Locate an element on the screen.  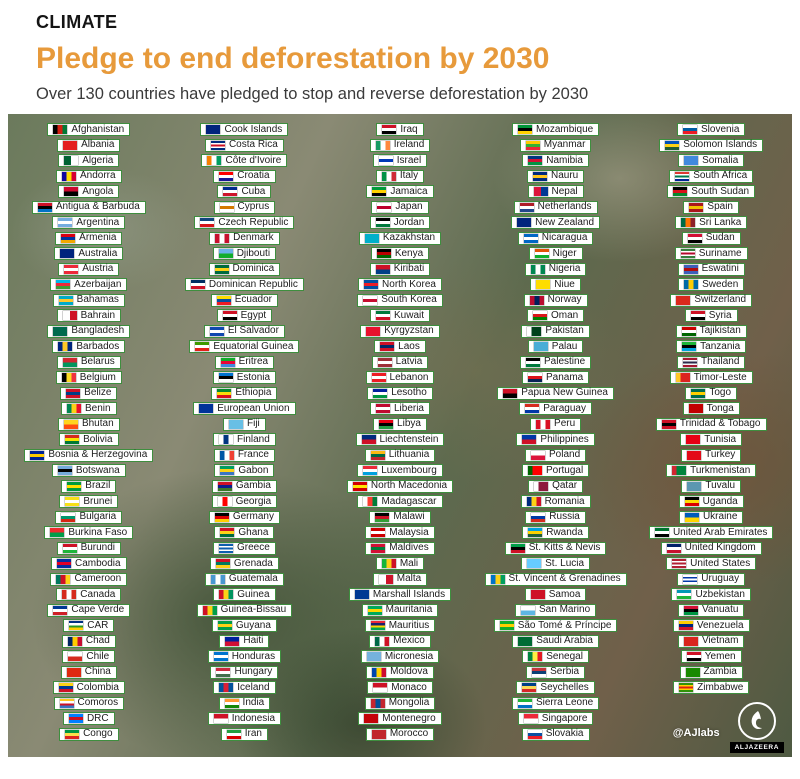
country-chip: Myanmar is located at coordinates (555, 145).